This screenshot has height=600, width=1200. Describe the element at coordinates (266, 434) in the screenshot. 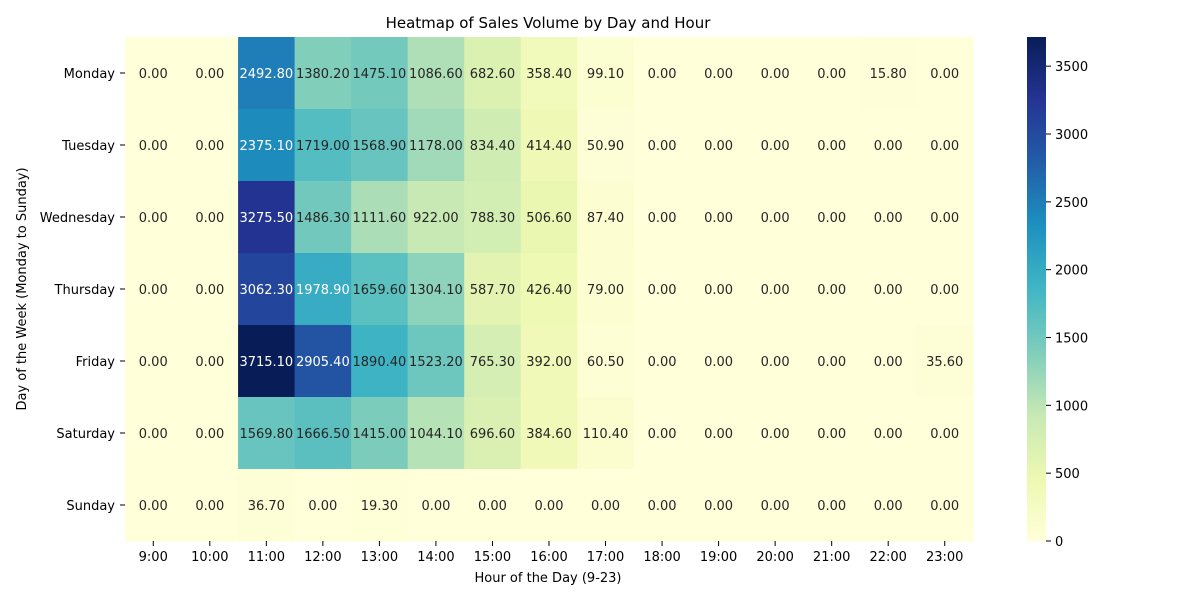

I see `cell-value-label: 1569.80` at that location.